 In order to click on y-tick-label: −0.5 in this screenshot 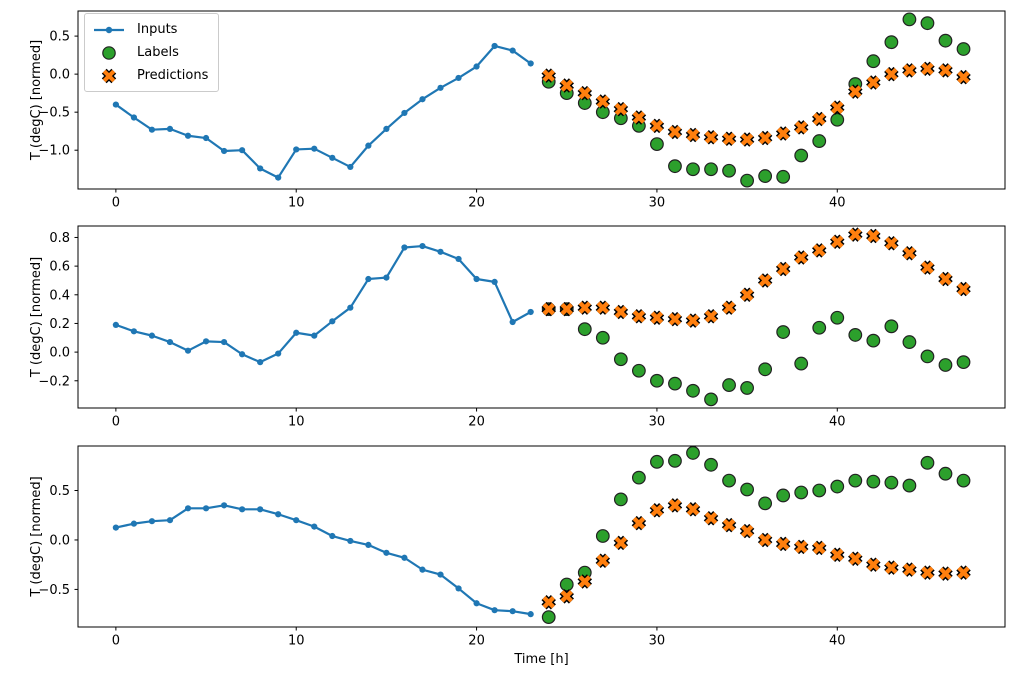, I will do `click(54, 590)`.